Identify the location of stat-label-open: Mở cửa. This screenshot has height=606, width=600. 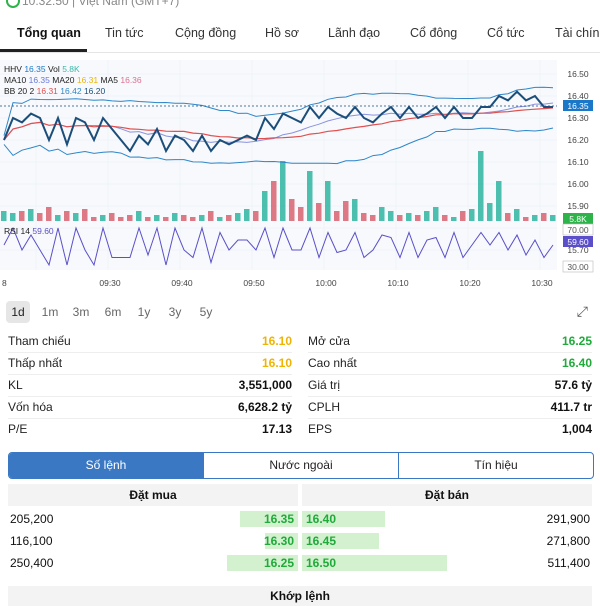
(329, 341).